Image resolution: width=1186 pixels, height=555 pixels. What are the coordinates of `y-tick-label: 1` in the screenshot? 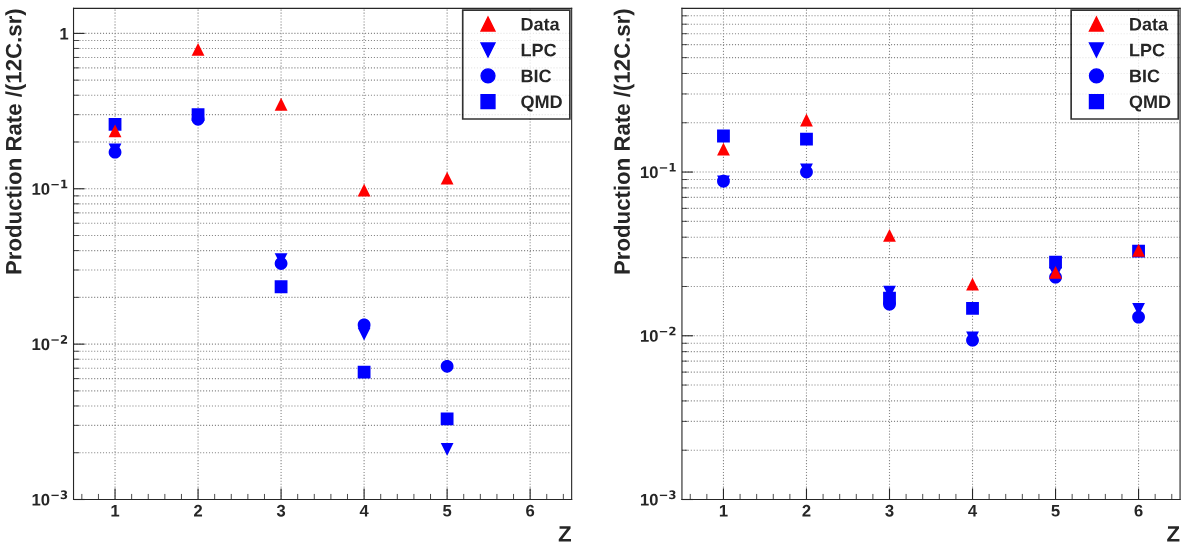 It's located at (64, 33).